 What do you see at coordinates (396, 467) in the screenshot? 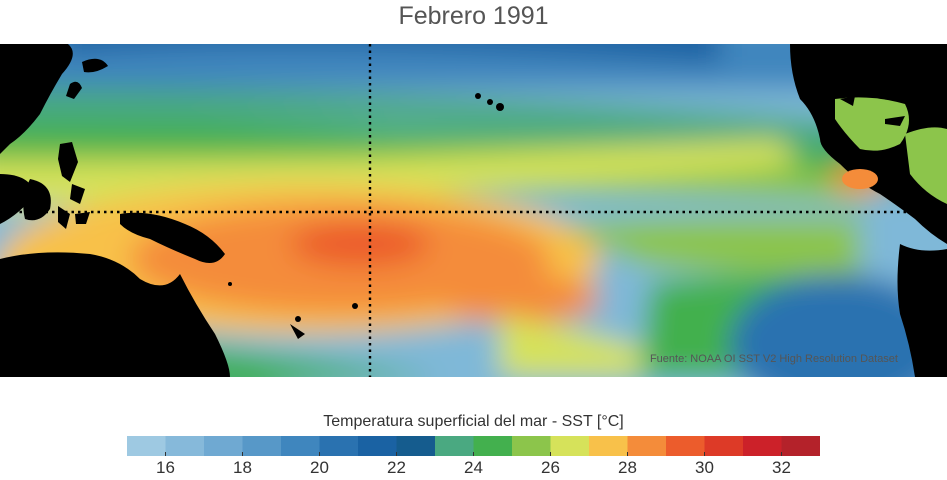
I see `colorbar-tick-label: 22` at bounding box center [396, 467].